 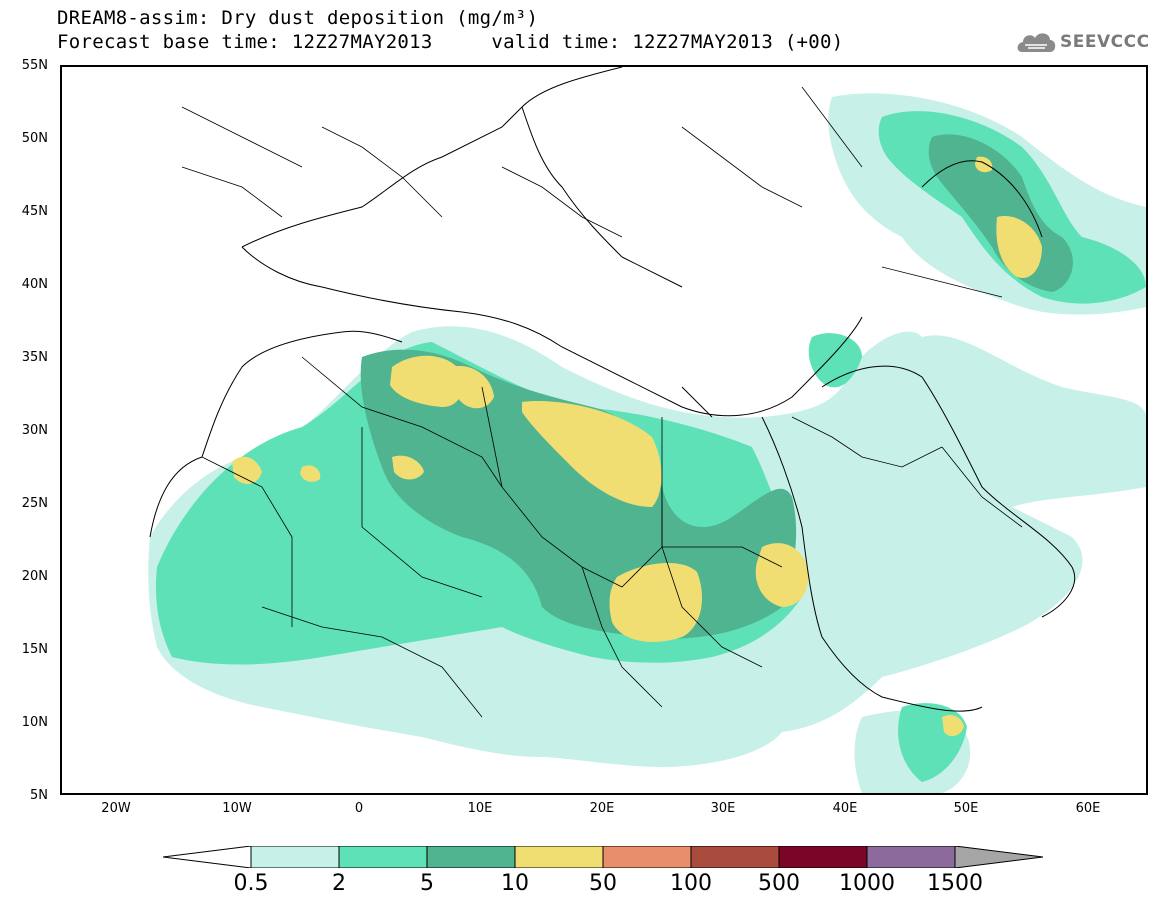 I want to click on colorbar-label: 2, so click(x=339, y=883).